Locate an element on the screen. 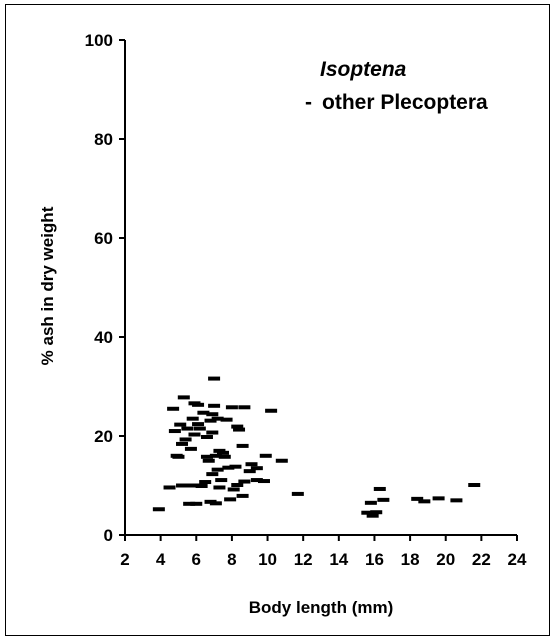 The image size is (556, 641). x-tick-label: 24 is located at coordinates (517, 559).